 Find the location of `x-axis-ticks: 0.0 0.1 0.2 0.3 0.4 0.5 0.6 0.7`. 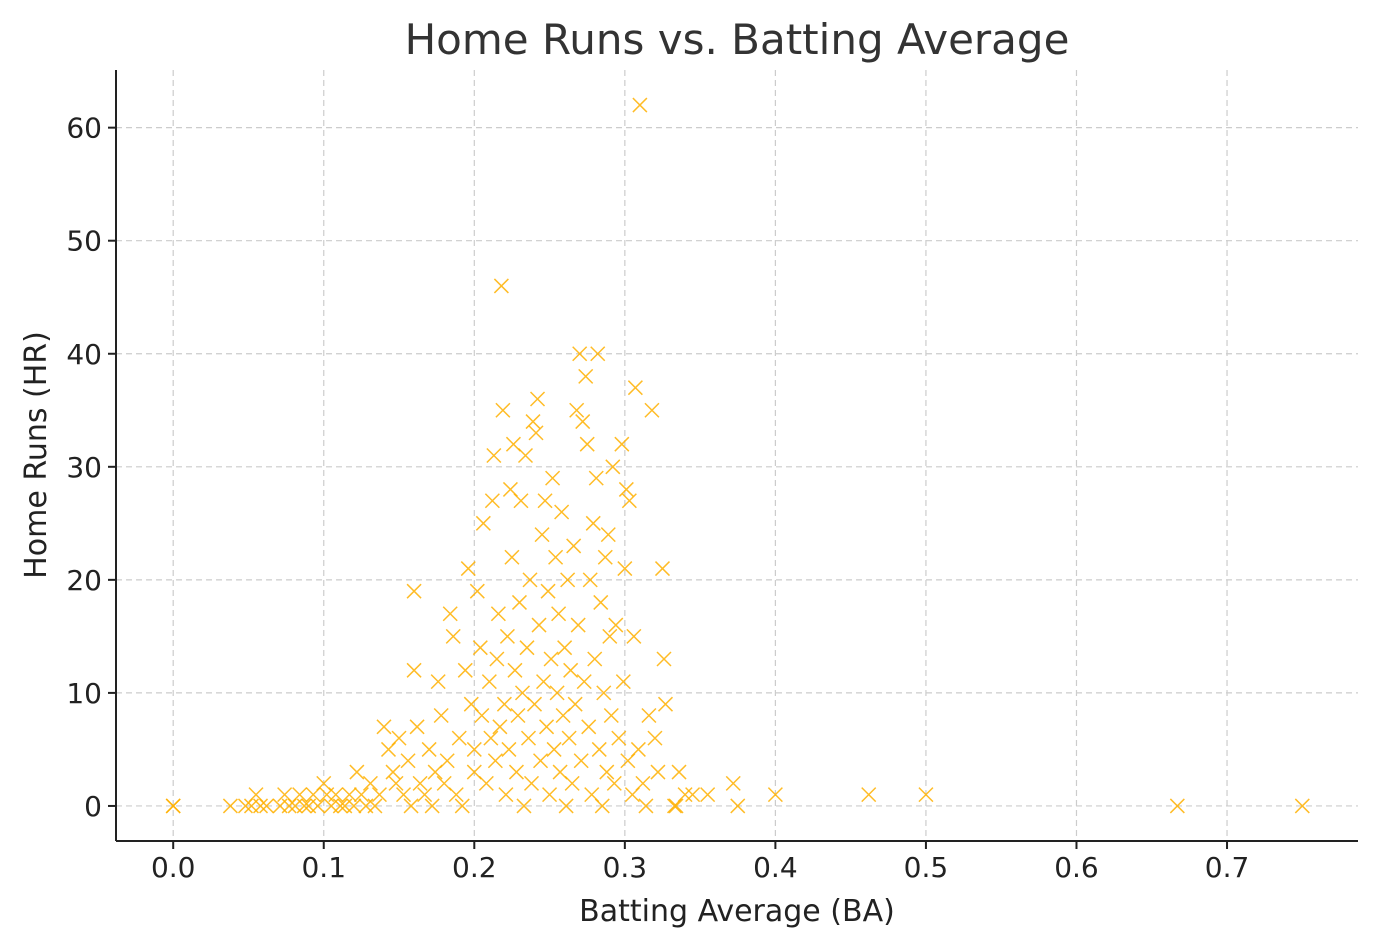

x-axis-ticks: 0.0 0.1 0.2 0.3 0.4 0.5 0.6 0.7 is located at coordinates (700, 862).